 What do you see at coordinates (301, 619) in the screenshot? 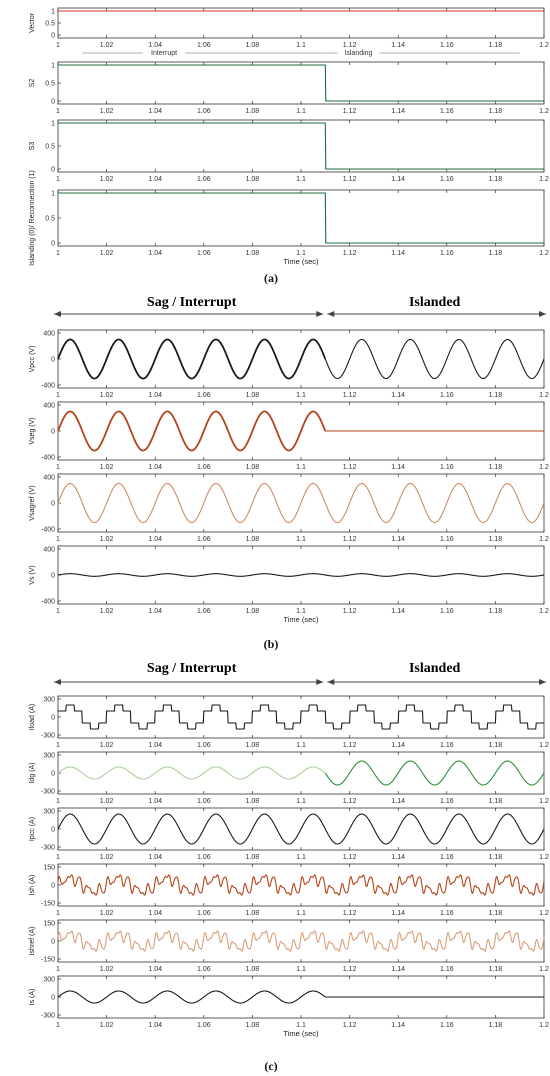
I see `x-axis-label: Time (sec)` at bounding box center [301, 619].